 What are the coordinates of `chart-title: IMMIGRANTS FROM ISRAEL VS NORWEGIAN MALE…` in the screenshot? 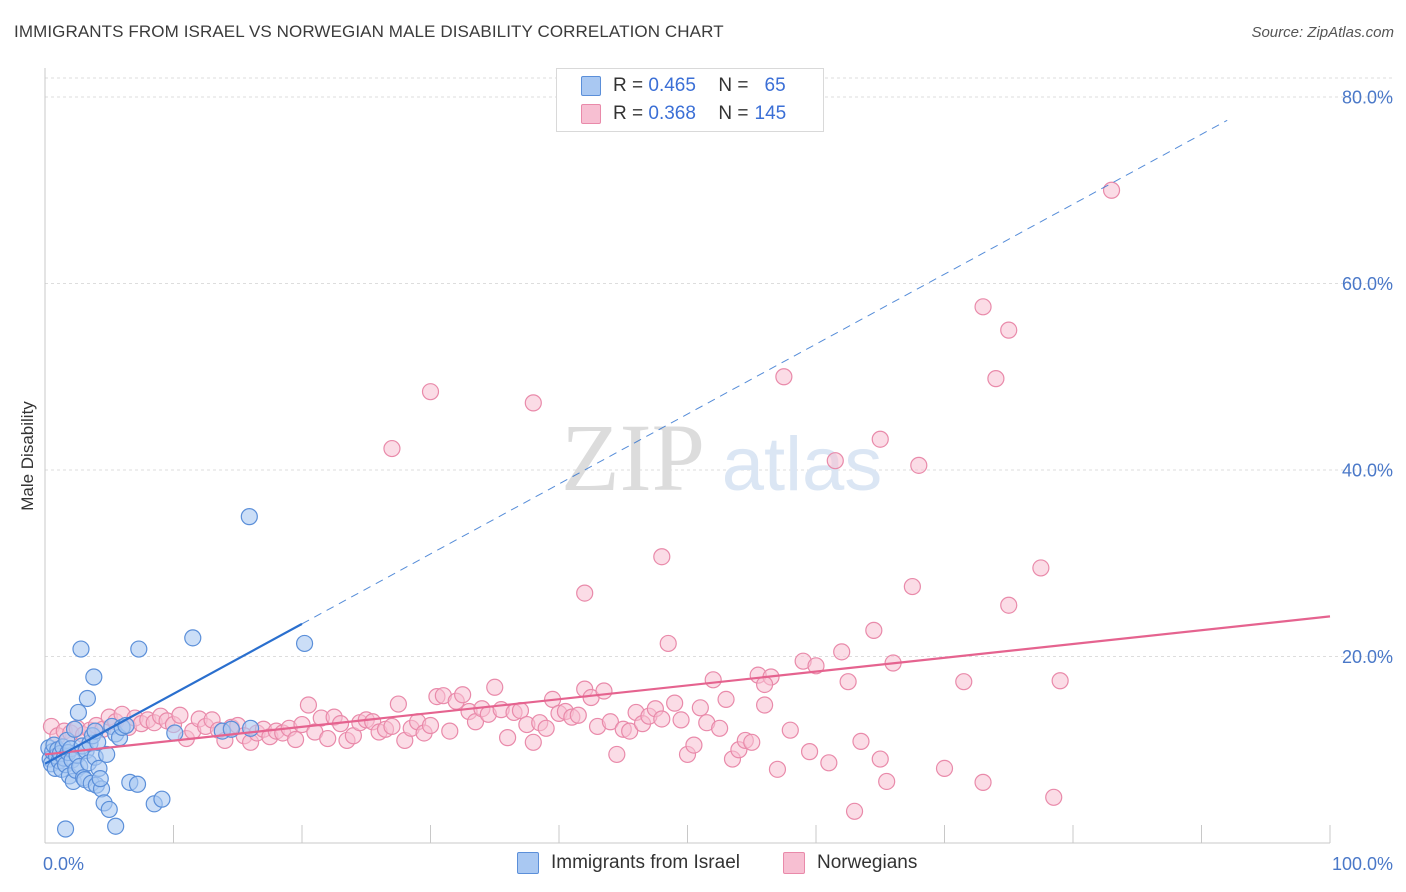 It's located at (369, 31).